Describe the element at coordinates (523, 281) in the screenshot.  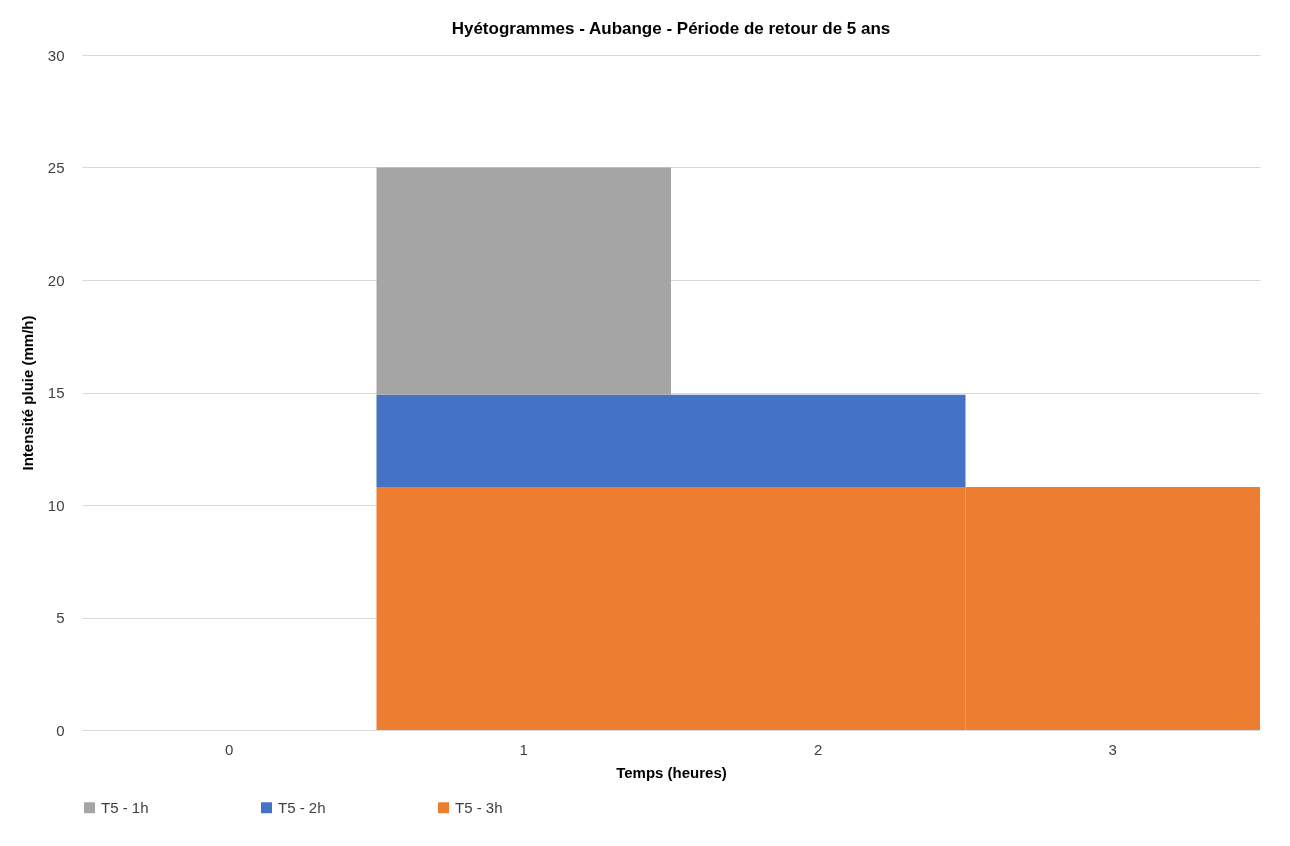
I see `bar` at that location.